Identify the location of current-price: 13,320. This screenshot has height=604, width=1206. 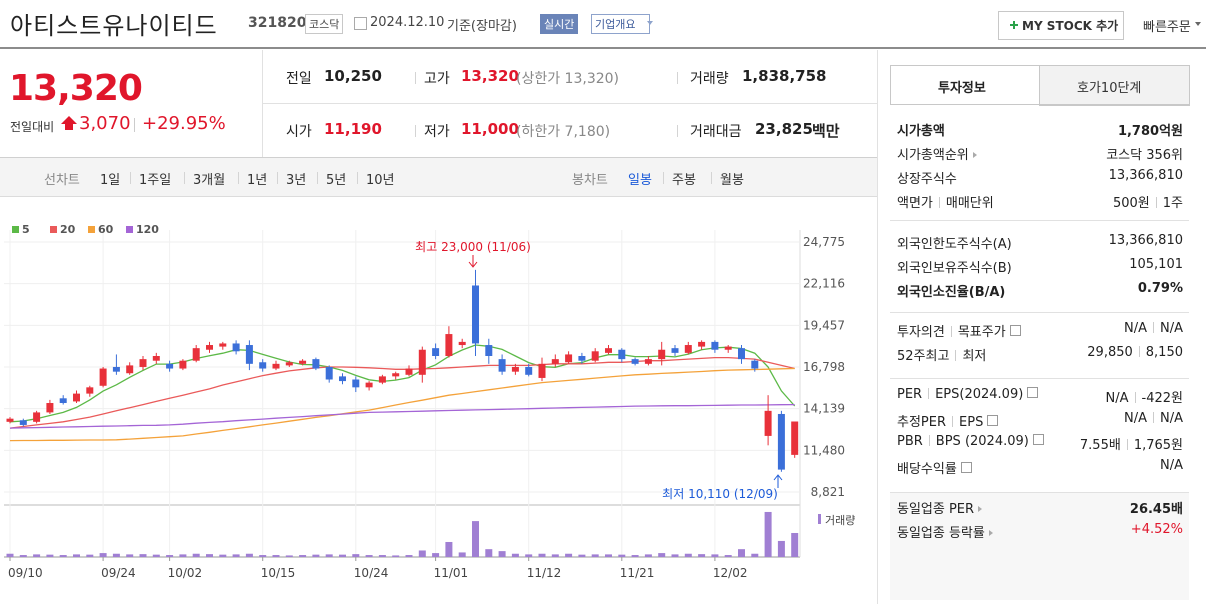
(76, 88).